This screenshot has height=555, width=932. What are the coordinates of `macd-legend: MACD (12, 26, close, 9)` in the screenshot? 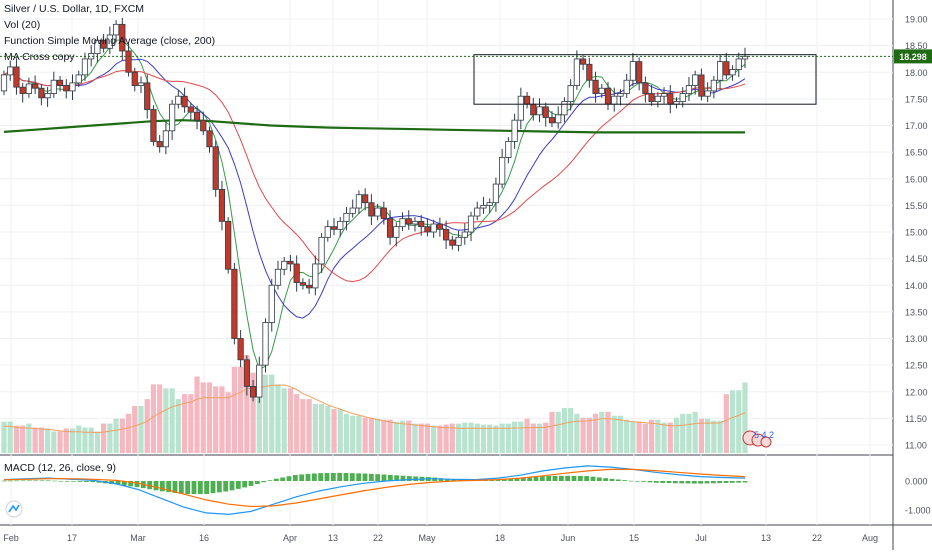 It's located at (60, 468).